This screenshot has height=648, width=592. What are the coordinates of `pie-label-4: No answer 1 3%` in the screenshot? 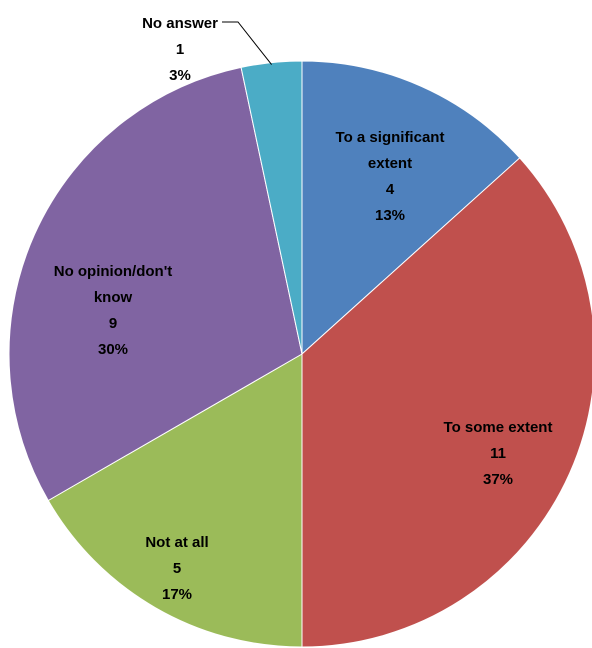 It's located at (180, 49).